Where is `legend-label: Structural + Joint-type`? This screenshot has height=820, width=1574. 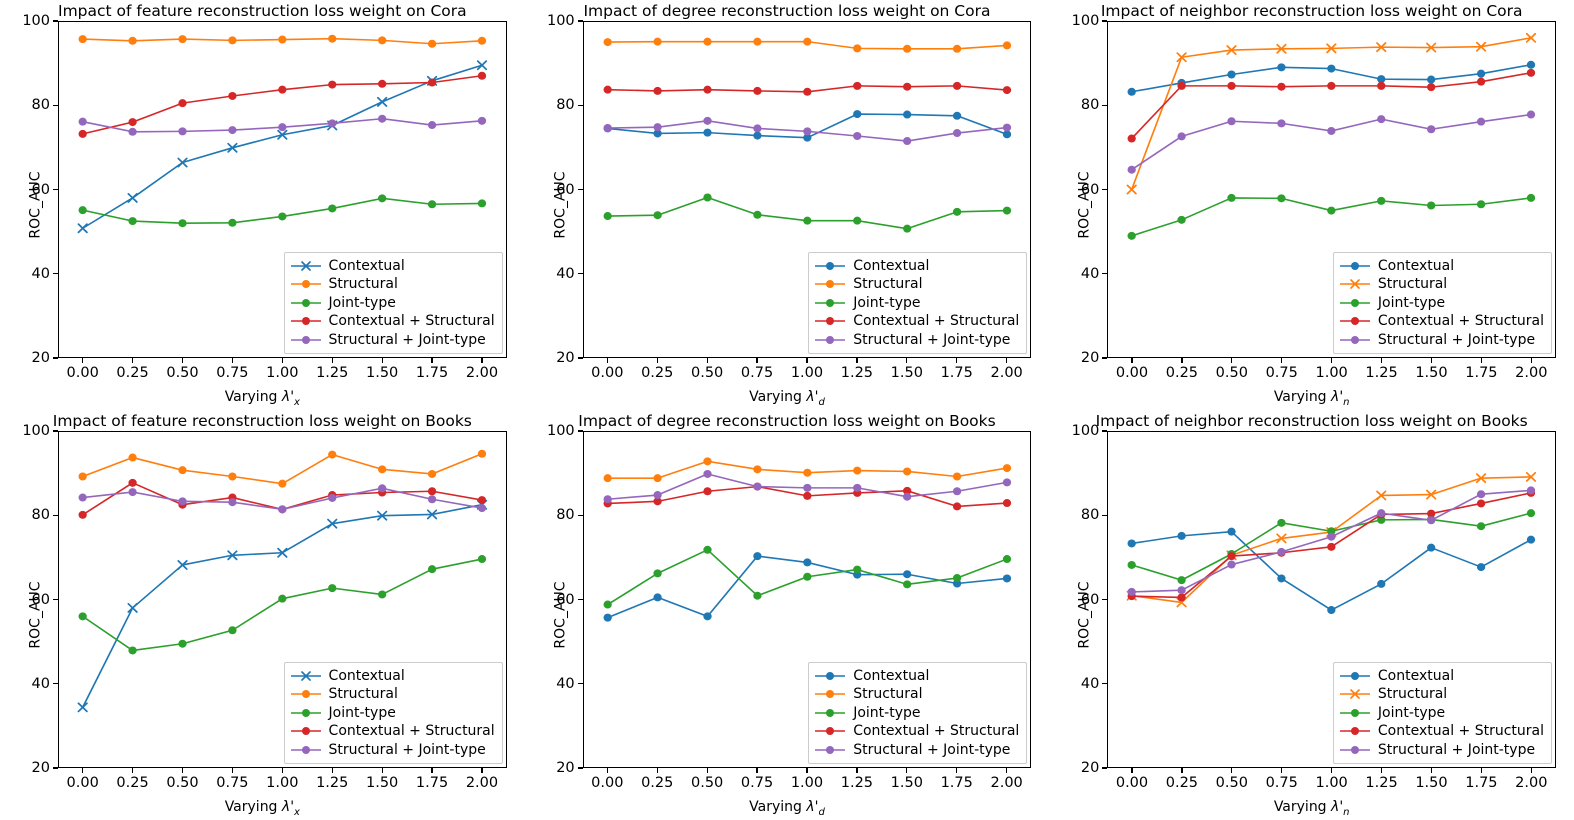 legend-label: Structural + Joint-type is located at coordinates (1456, 339).